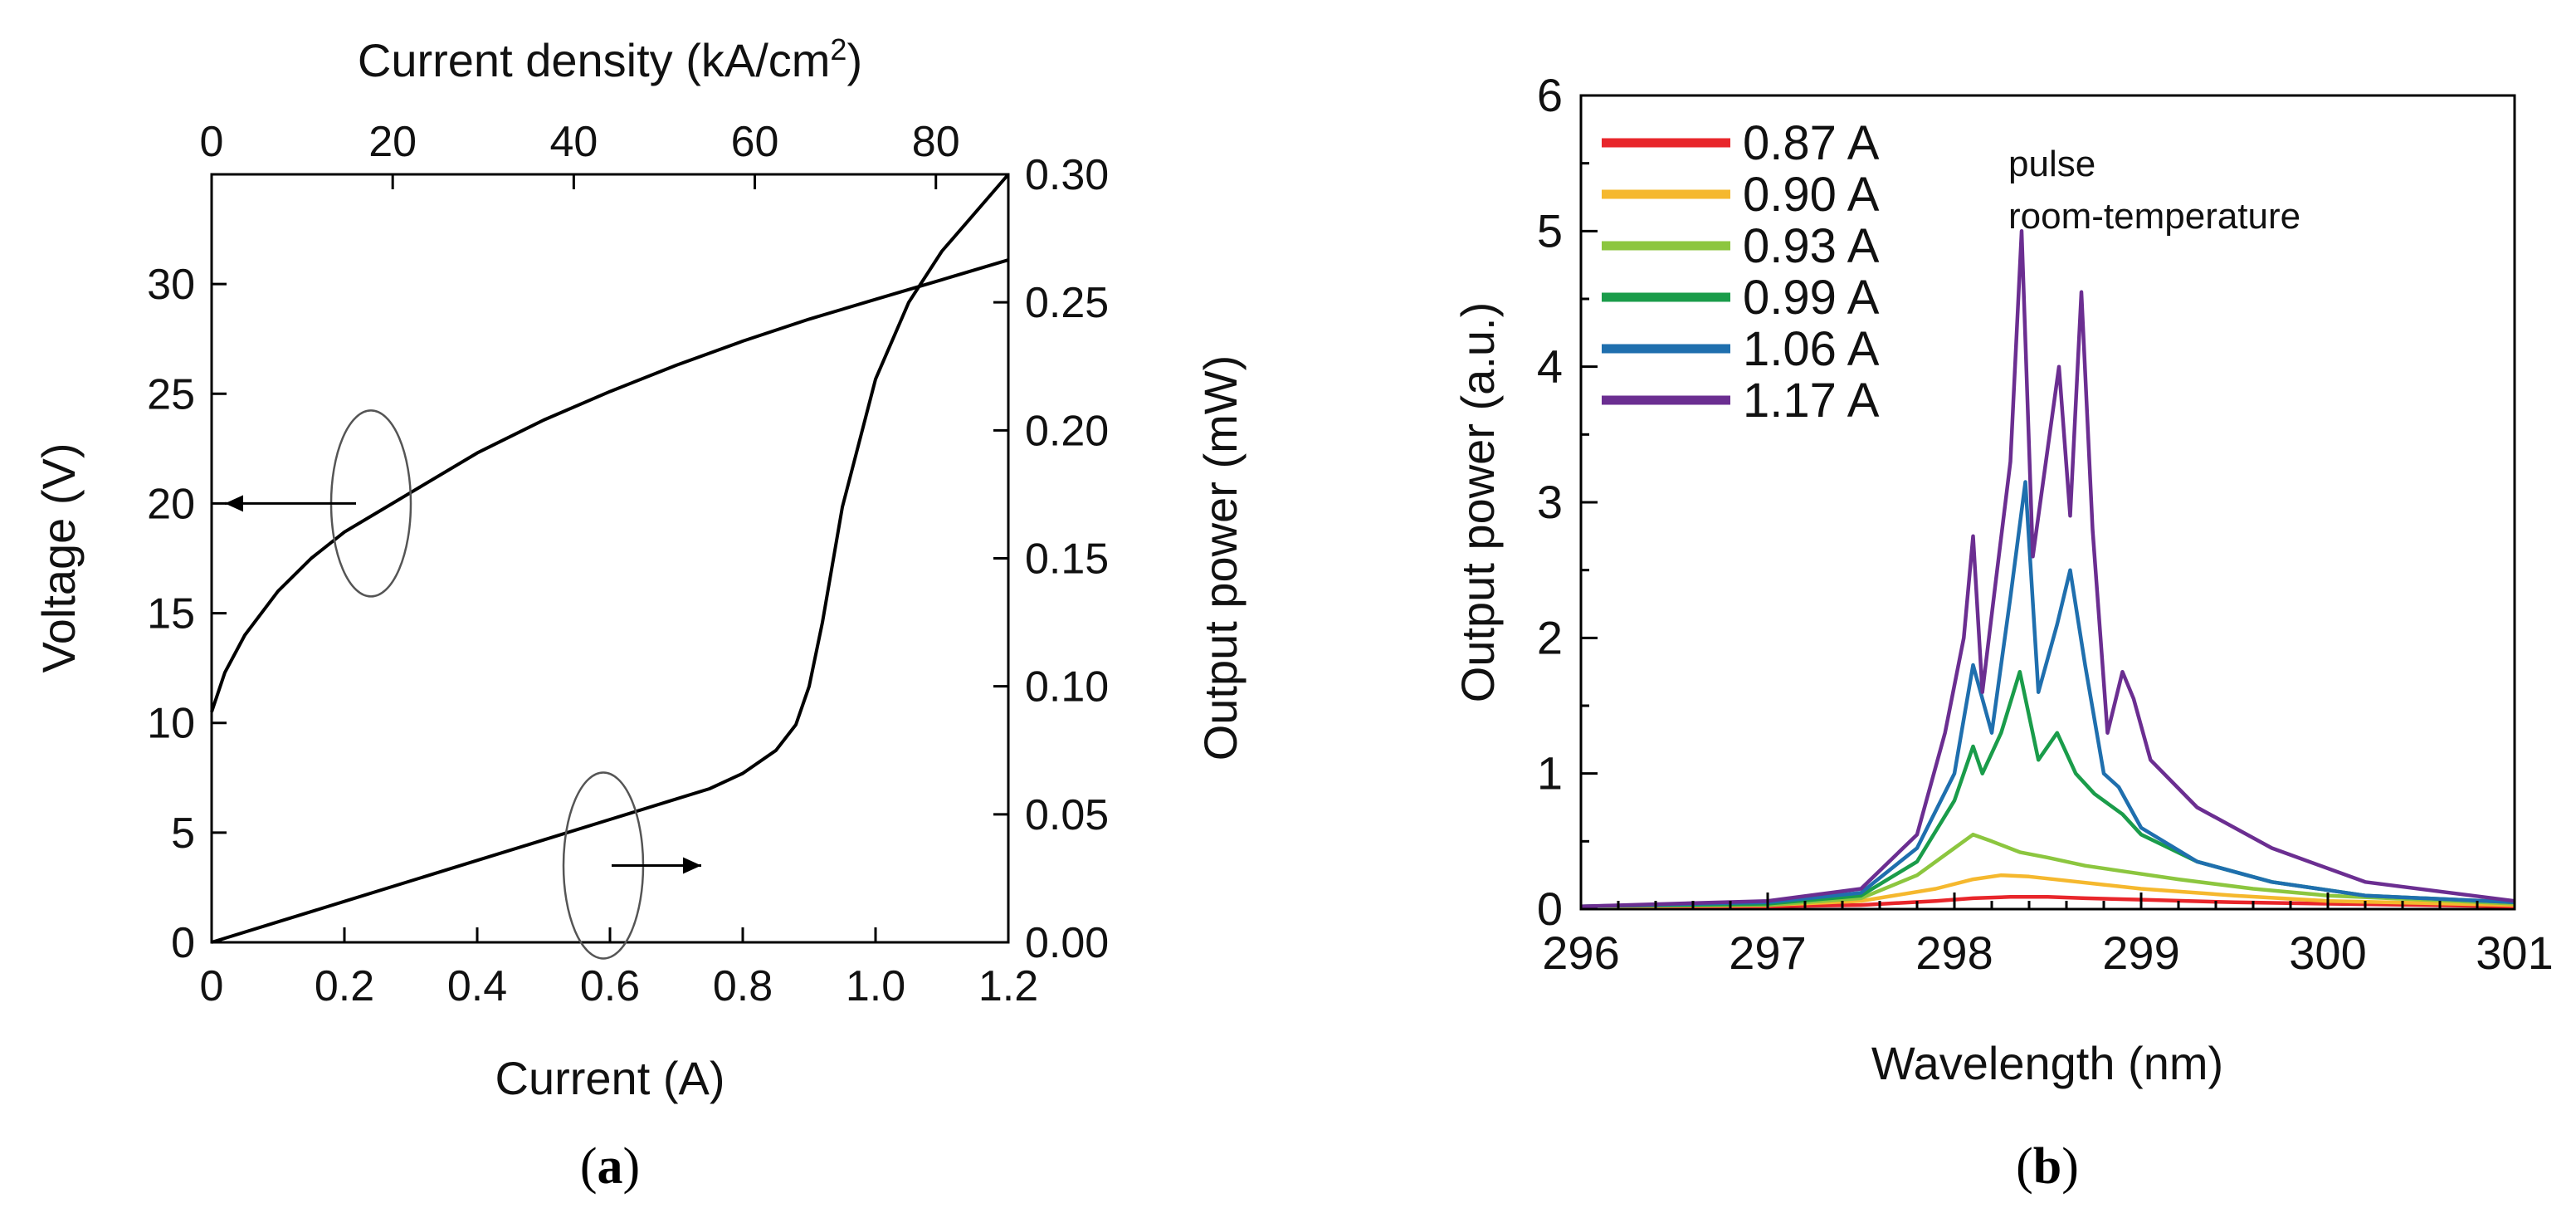 The image size is (2576, 1208). Describe the element at coordinates (743, 986) in the screenshot. I see `panel-a-x-tick-label: 0.8` at that location.